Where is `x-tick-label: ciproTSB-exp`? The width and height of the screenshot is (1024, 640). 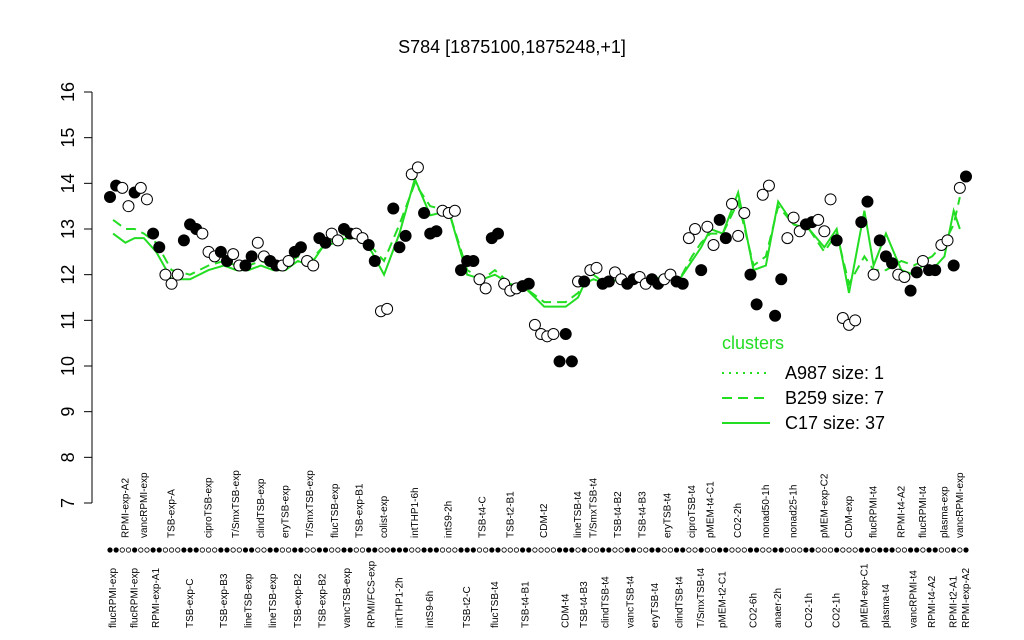 x-tick-label: ciproTSB-exp is located at coordinates (209, 507).